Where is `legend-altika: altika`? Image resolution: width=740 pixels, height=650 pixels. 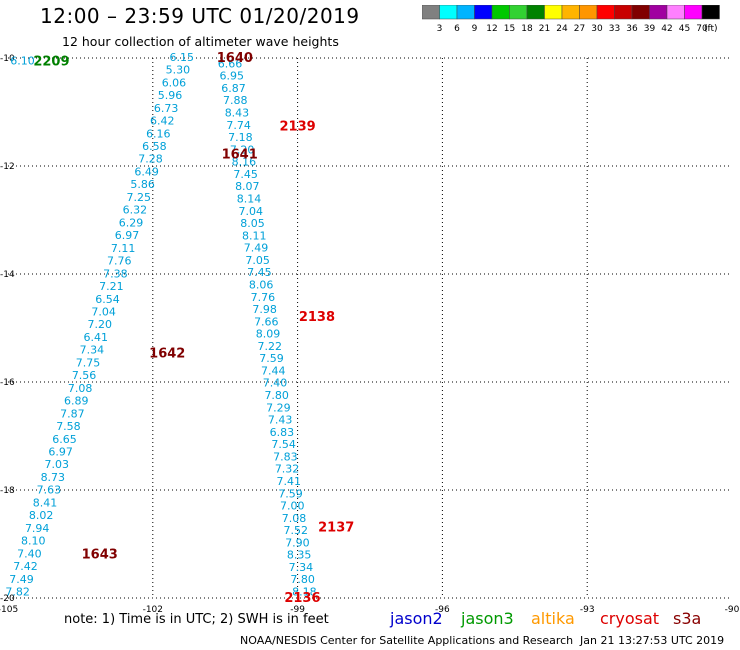
legend-altika: altika is located at coordinates (553, 618).